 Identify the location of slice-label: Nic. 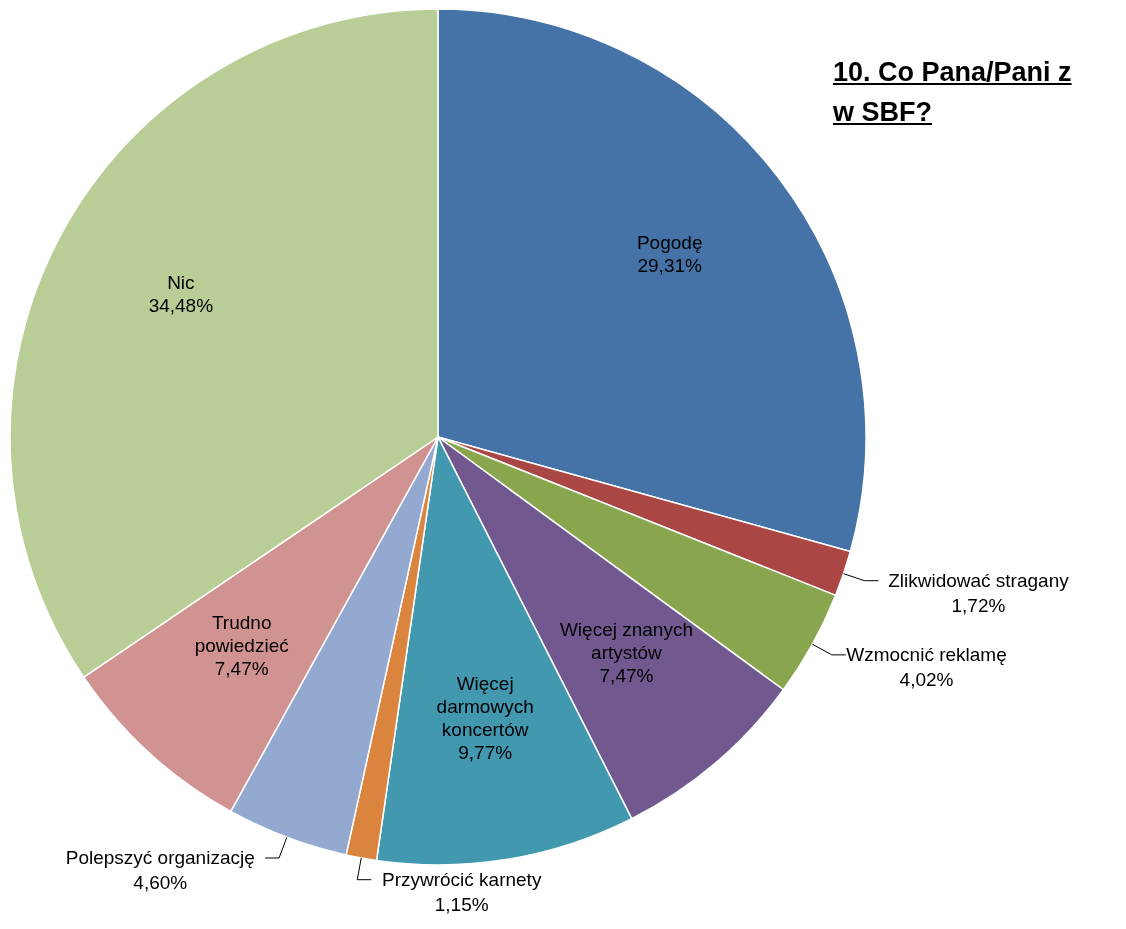
(181, 283).